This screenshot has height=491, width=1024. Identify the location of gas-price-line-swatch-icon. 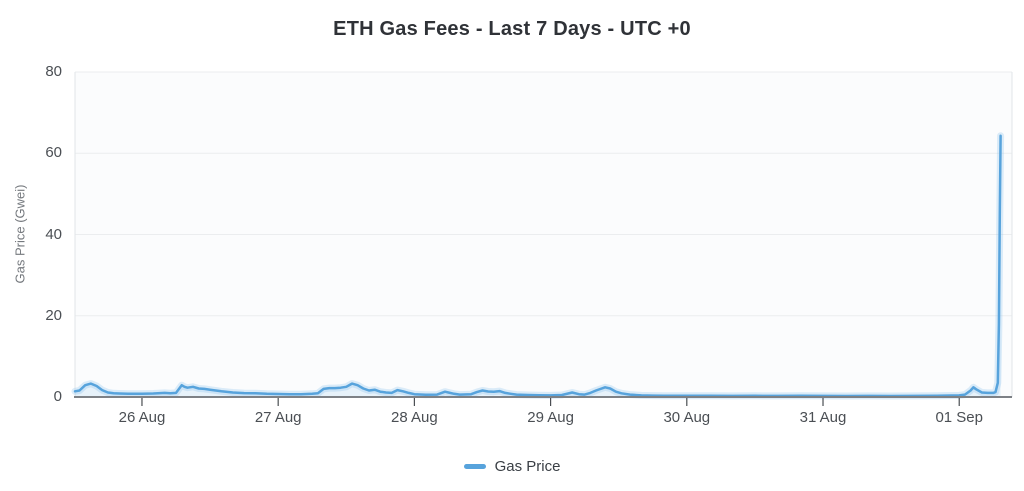
(474, 466).